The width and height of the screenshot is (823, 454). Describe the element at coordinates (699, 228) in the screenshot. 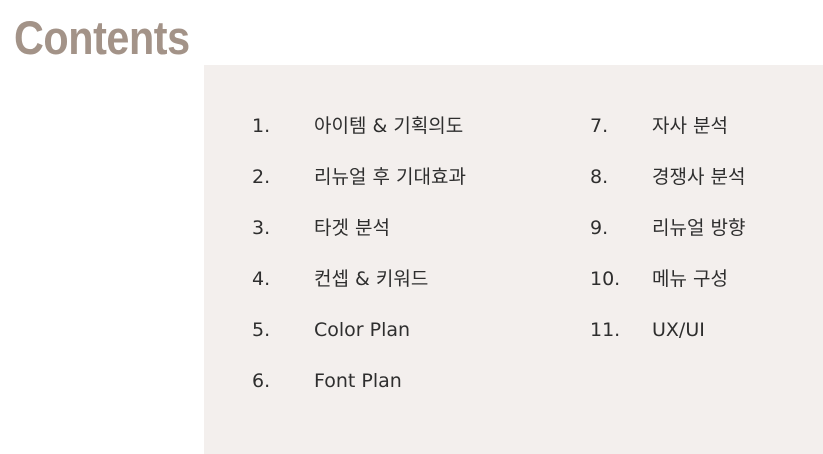

I see `item-label: 리뉴얼 방향` at that location.